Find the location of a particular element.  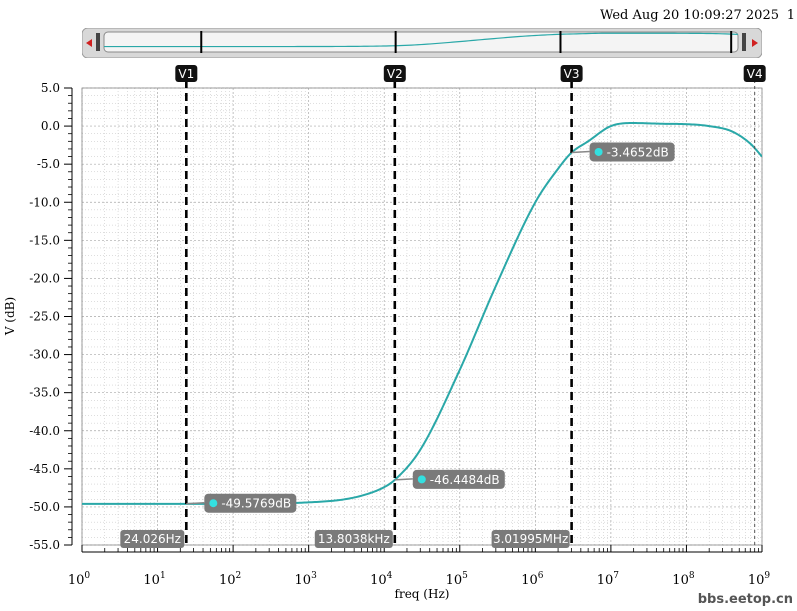

navigator-trace is located at coordinates (421, 40).